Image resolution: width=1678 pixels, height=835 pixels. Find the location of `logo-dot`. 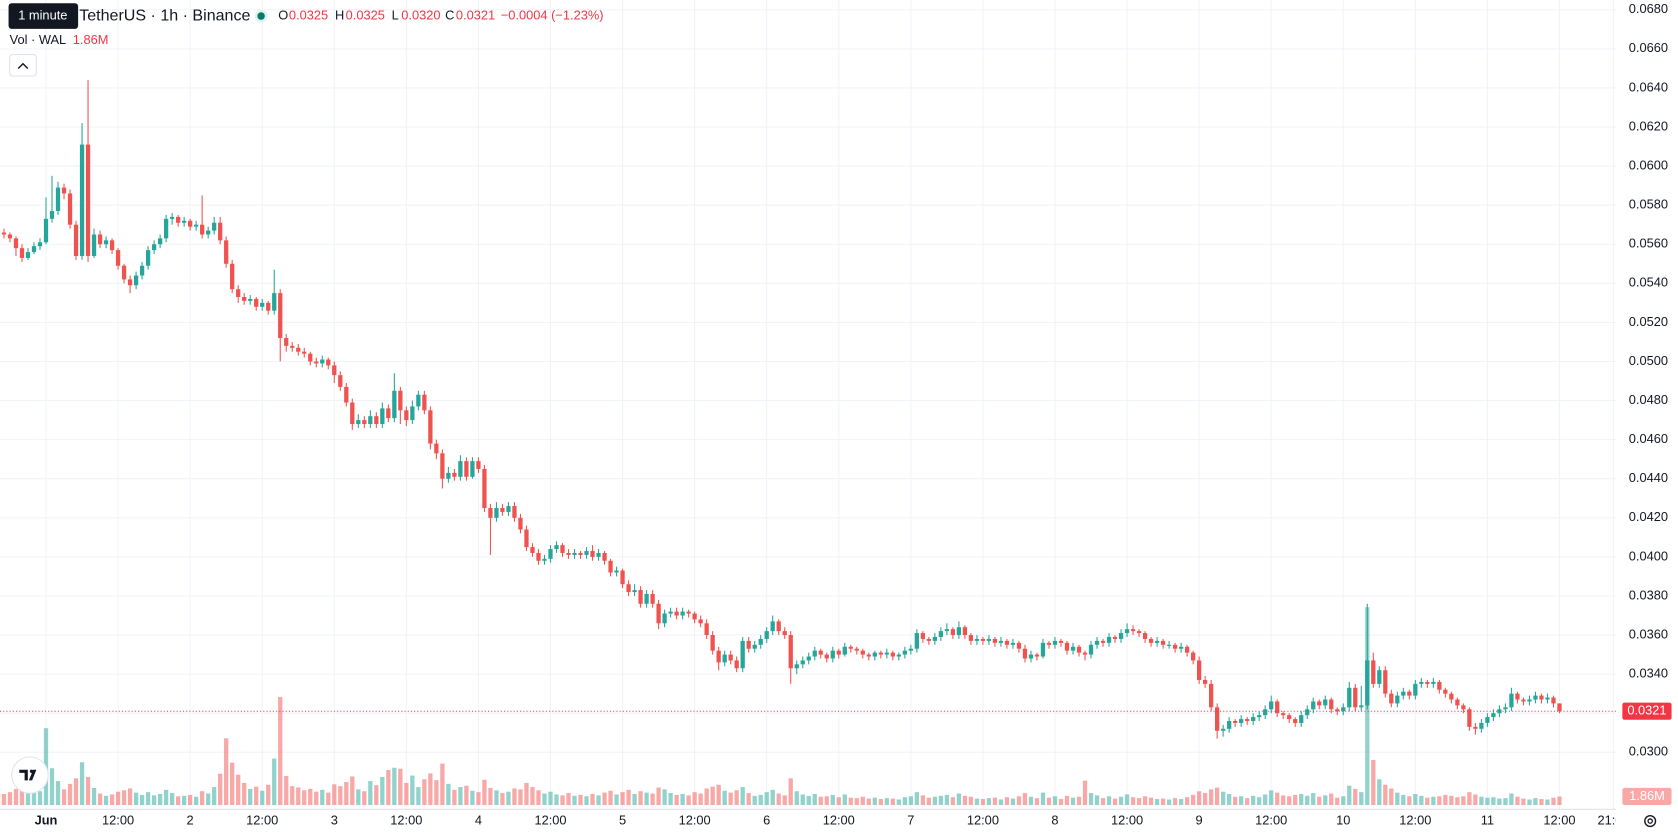

logo-dot is located at coordinates (31, 771).